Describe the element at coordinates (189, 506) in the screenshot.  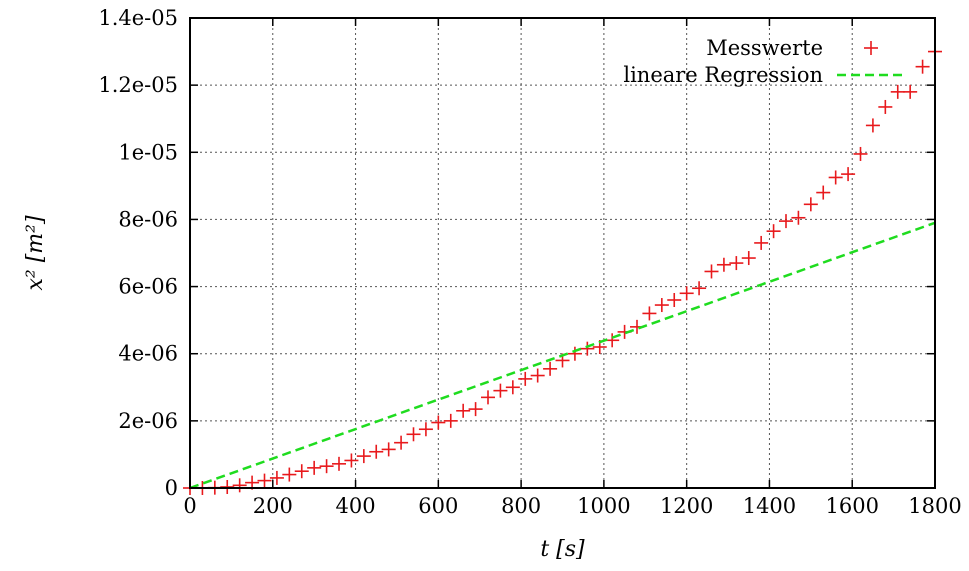
I see `x-tick-label: 0` at that location.